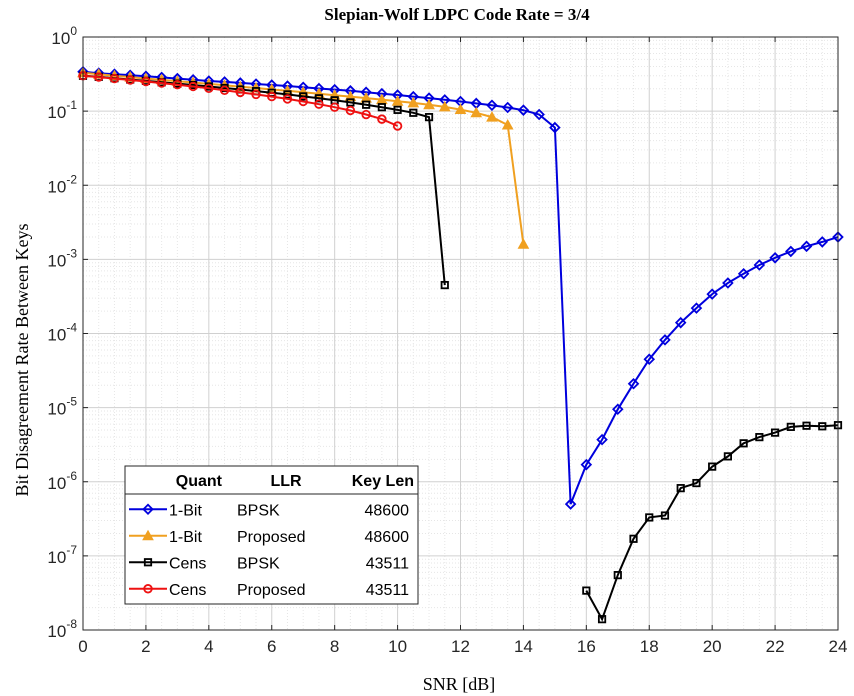  I want to click on y-tick-label: 10⁻⁵, so click(62, 407).